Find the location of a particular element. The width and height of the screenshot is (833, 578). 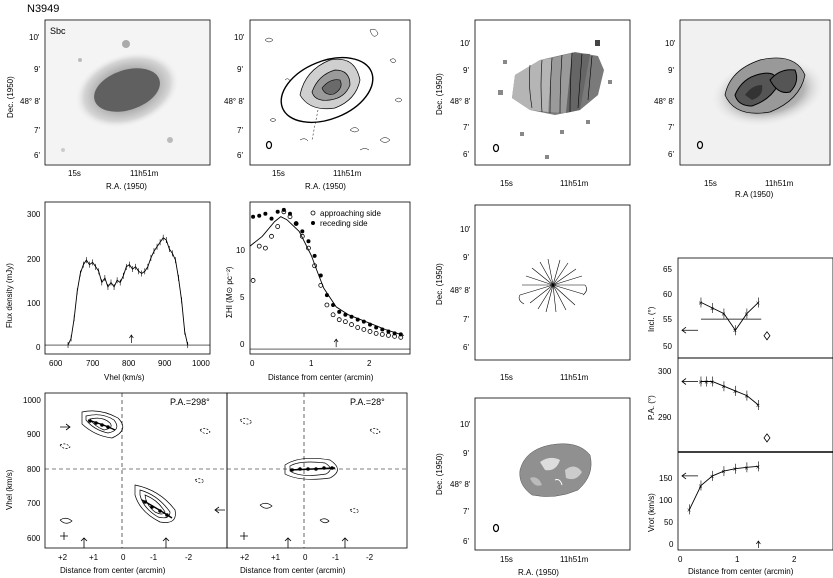

flux-y-tick: 300 is located at coordinates (34, 214).